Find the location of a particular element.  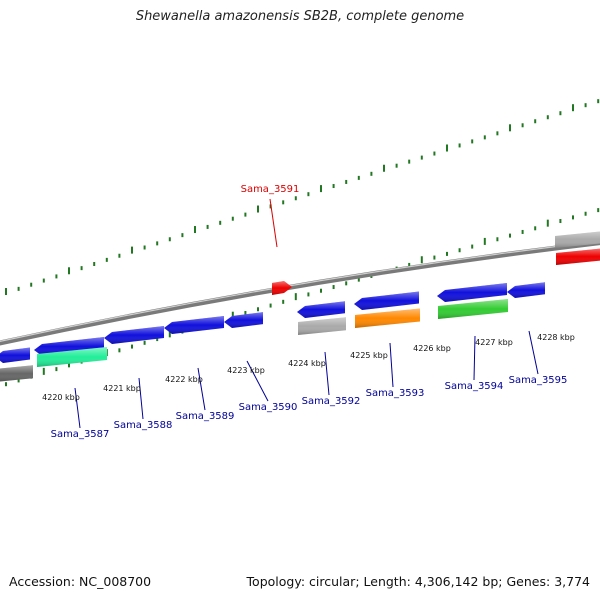

gene-label: Sama_3588 is located at coordinates (143, 425).